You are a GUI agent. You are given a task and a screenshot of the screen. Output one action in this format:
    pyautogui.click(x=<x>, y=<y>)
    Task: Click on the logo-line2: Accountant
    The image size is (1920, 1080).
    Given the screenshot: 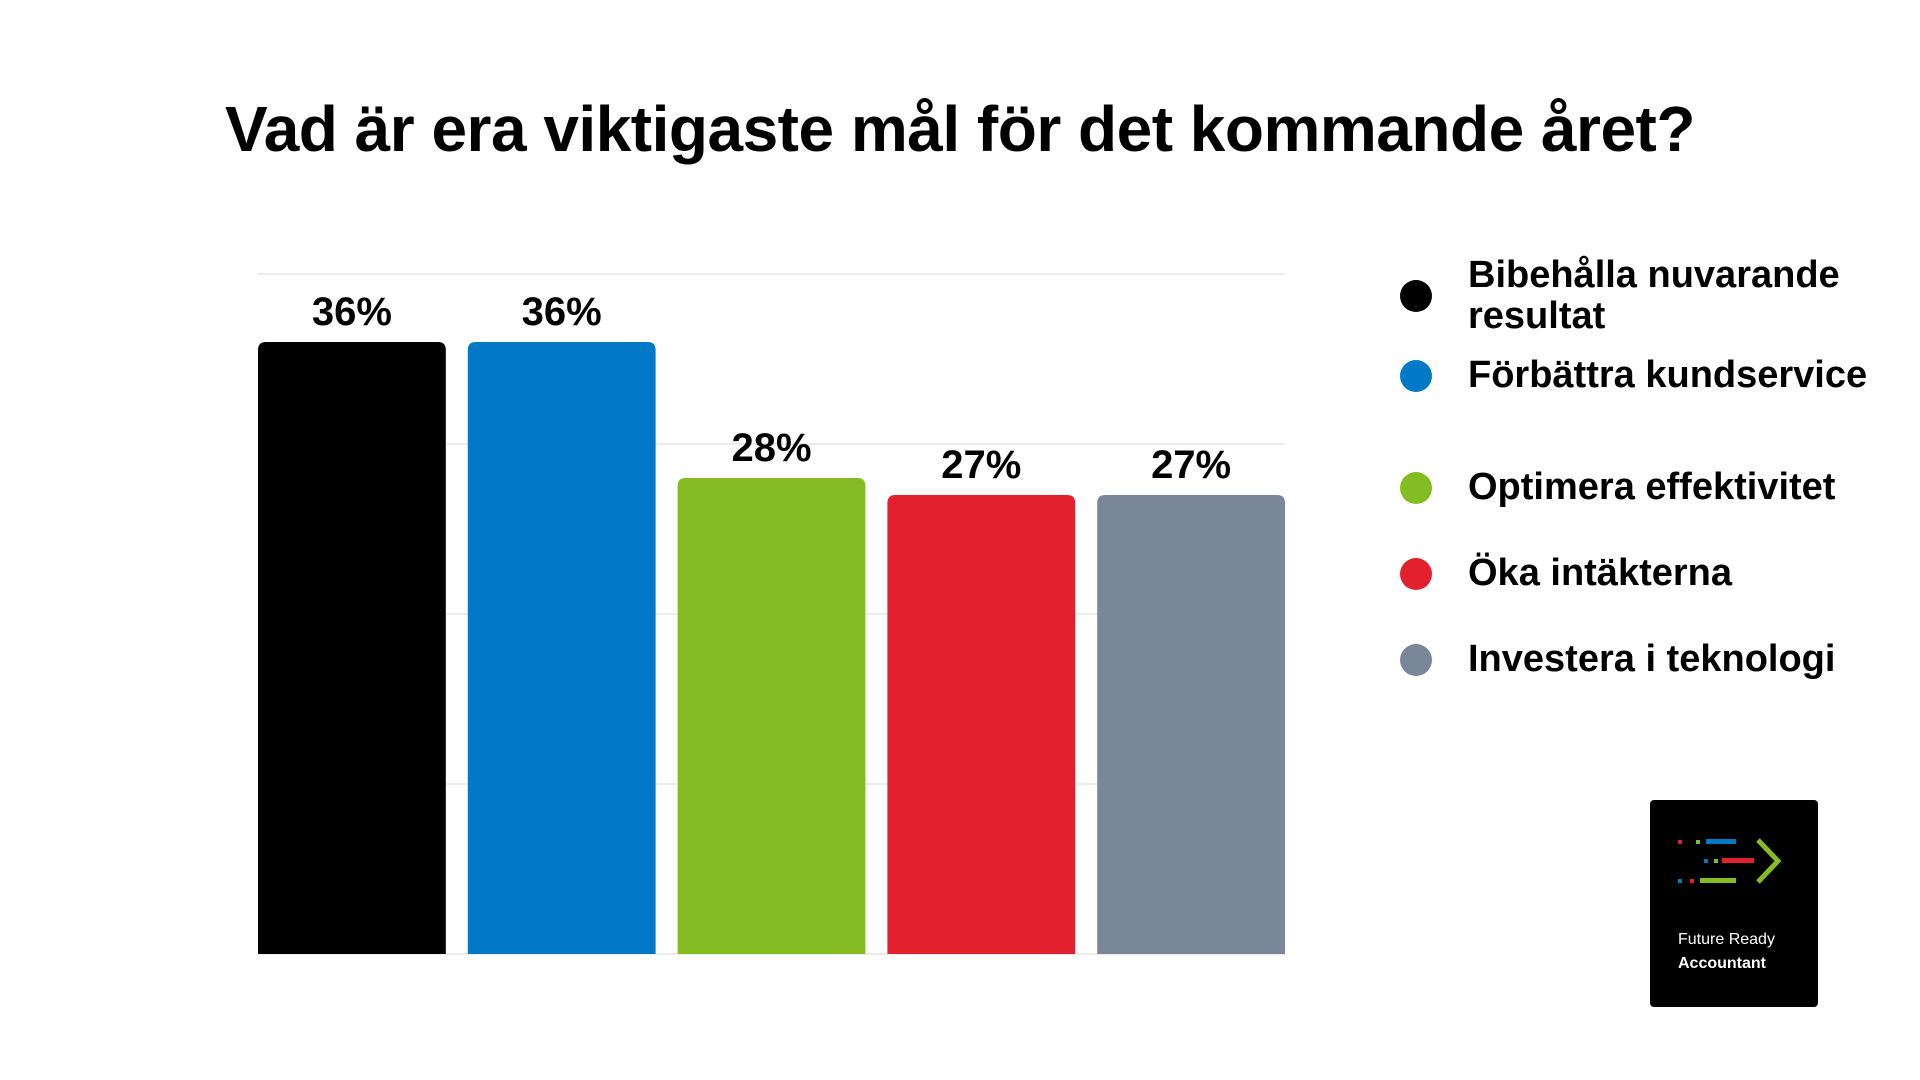 What is the action you would take?
    pyautogui.click(x=1722, y=963)
    